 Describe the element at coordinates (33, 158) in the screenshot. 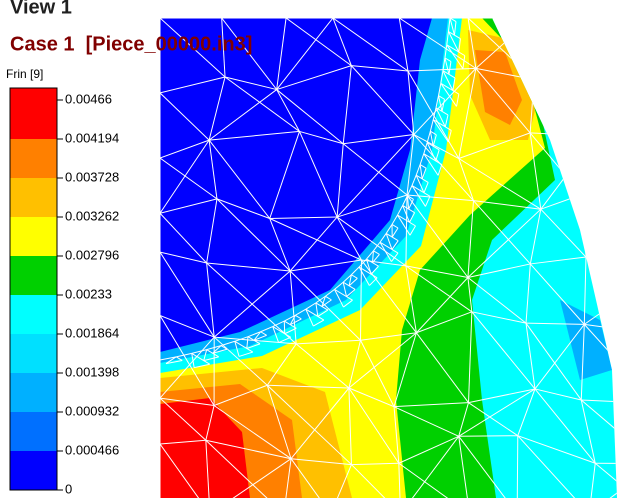

I see `legend-swatch` at that location.